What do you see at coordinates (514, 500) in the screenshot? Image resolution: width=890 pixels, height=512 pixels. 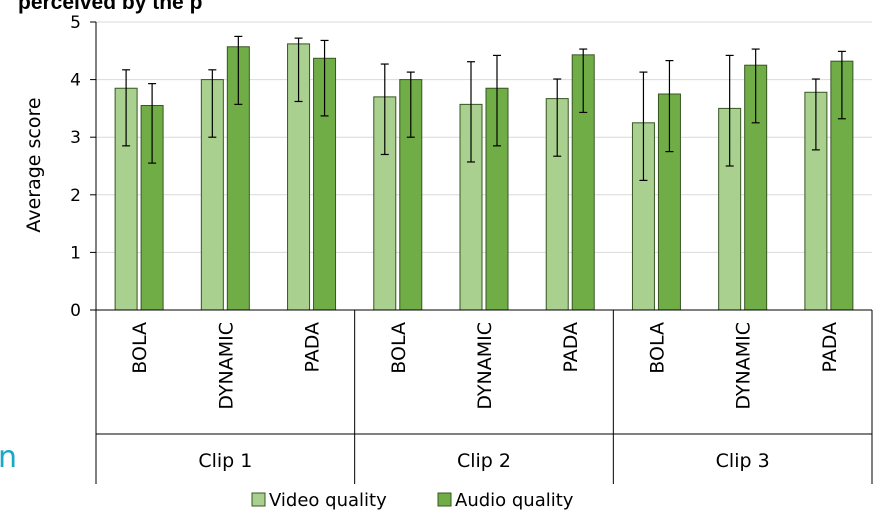 I see `legend-label: Audio quality` at bounding box center [514, 500].